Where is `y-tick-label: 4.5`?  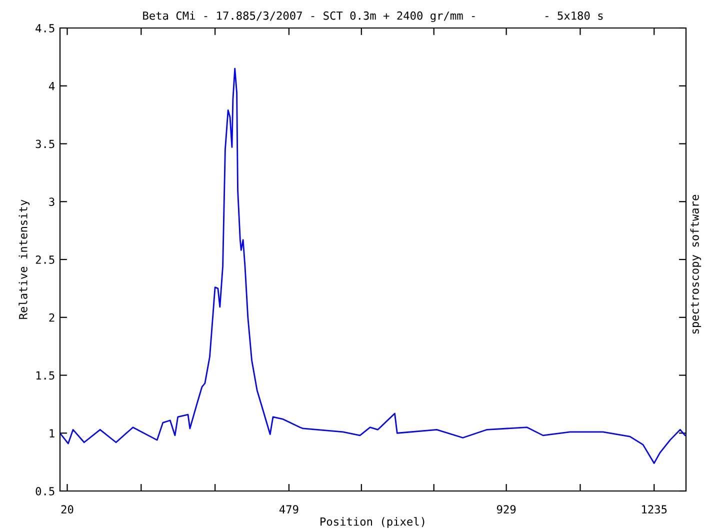
y-tick-label: 4.5 is located at coordinates (45, 28).